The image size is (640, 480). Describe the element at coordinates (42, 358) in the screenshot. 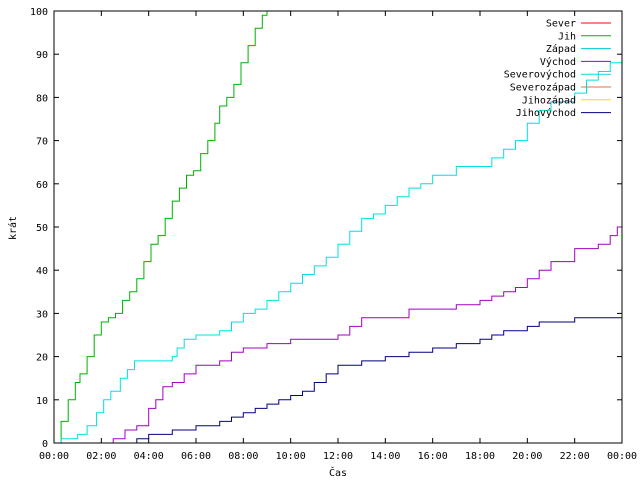

I see `y-tick-label: 20` at that location.